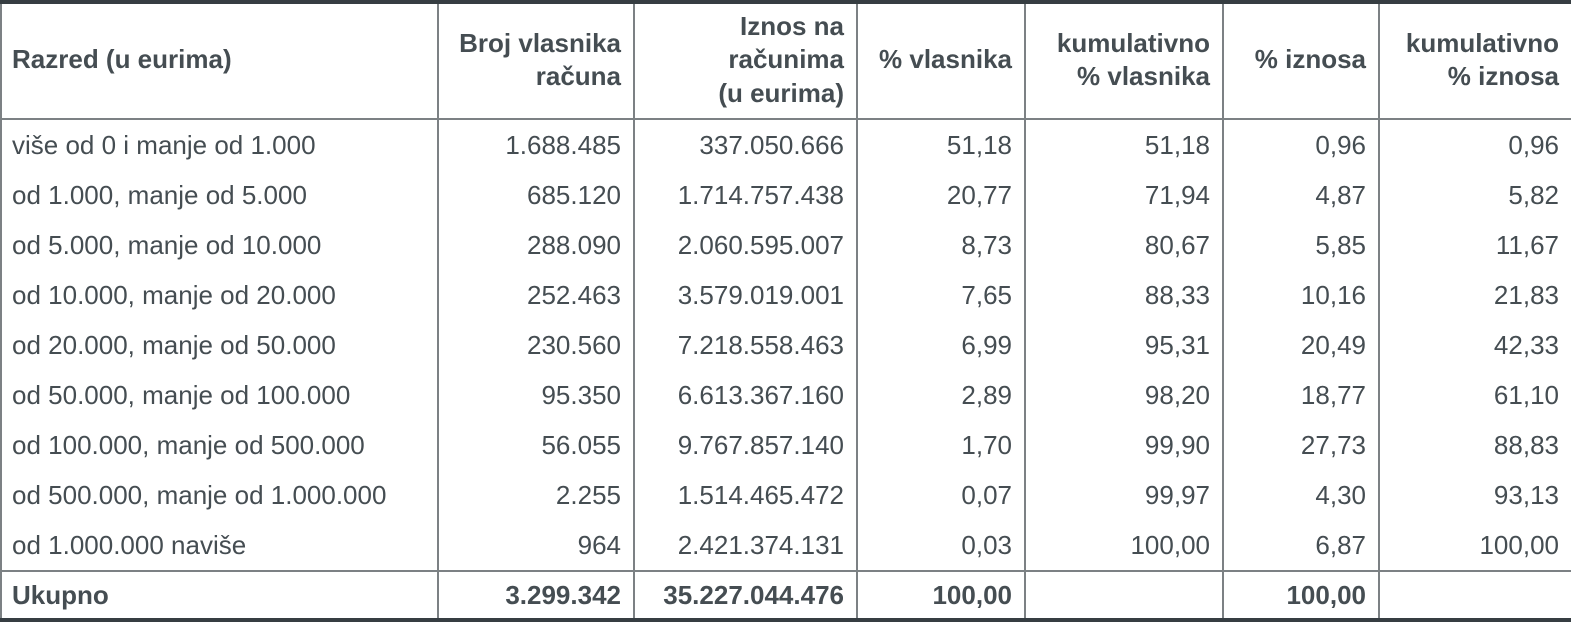 Image resolution: width=1571 pixels, height=622 pixels. I want to click on row-value-cell: 99,97, so click(1124, 495).